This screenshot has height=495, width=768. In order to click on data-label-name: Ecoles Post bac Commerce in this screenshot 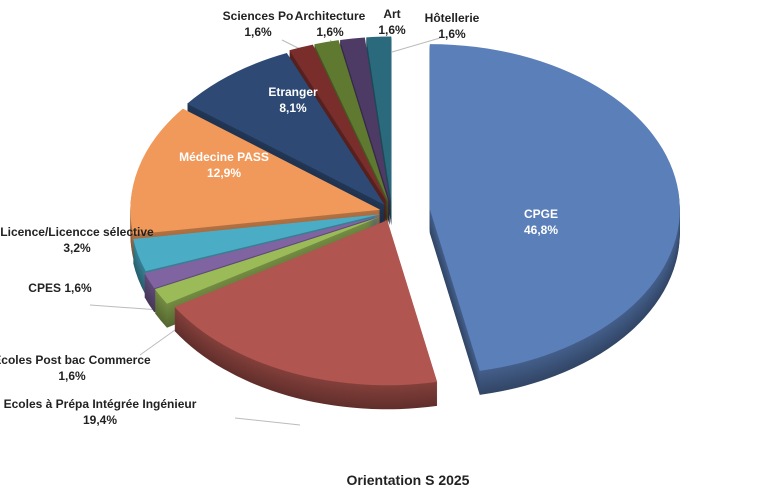, I will do `click(75, 360)`.